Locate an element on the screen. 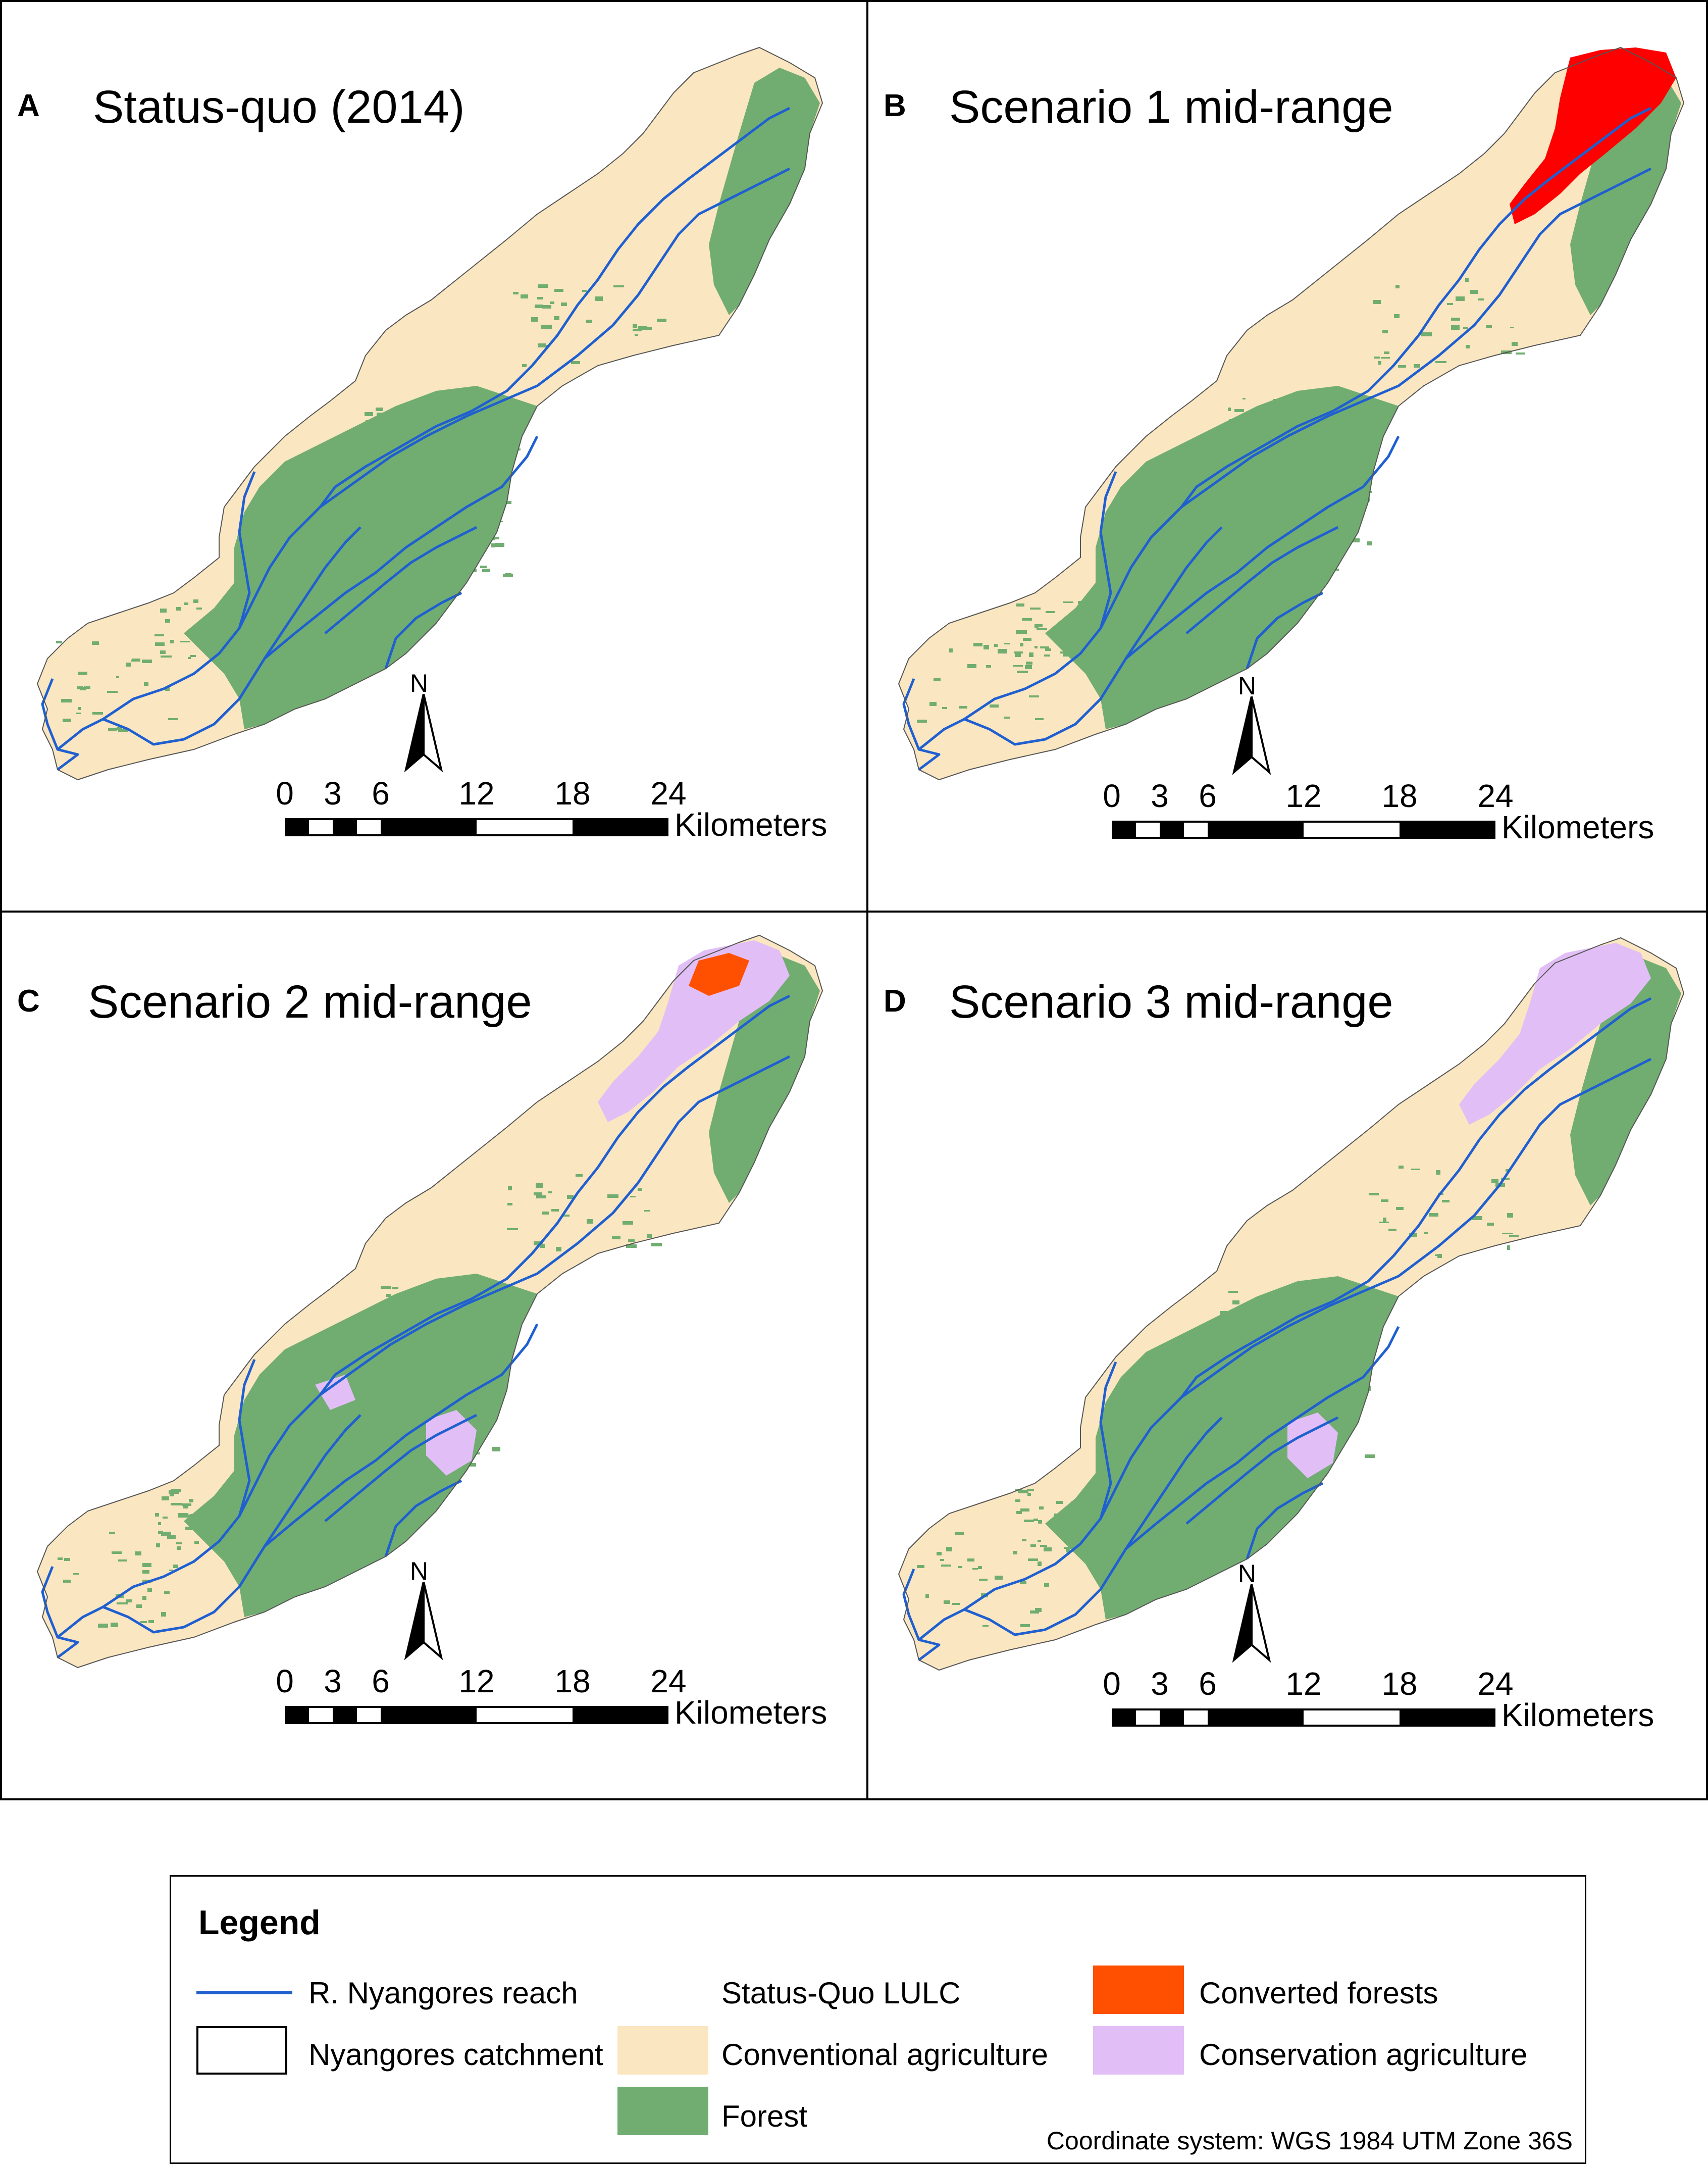  panel-title: Scenario 1 mid-range is located at coordinates (1171, 107).